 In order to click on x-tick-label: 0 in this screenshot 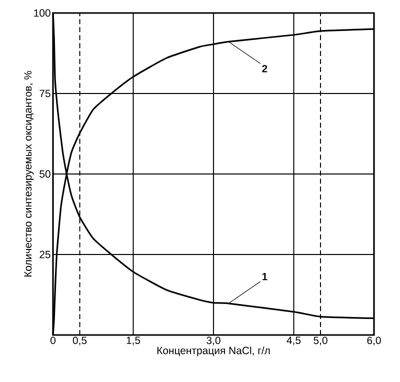, I will do `click(53, 340)`.